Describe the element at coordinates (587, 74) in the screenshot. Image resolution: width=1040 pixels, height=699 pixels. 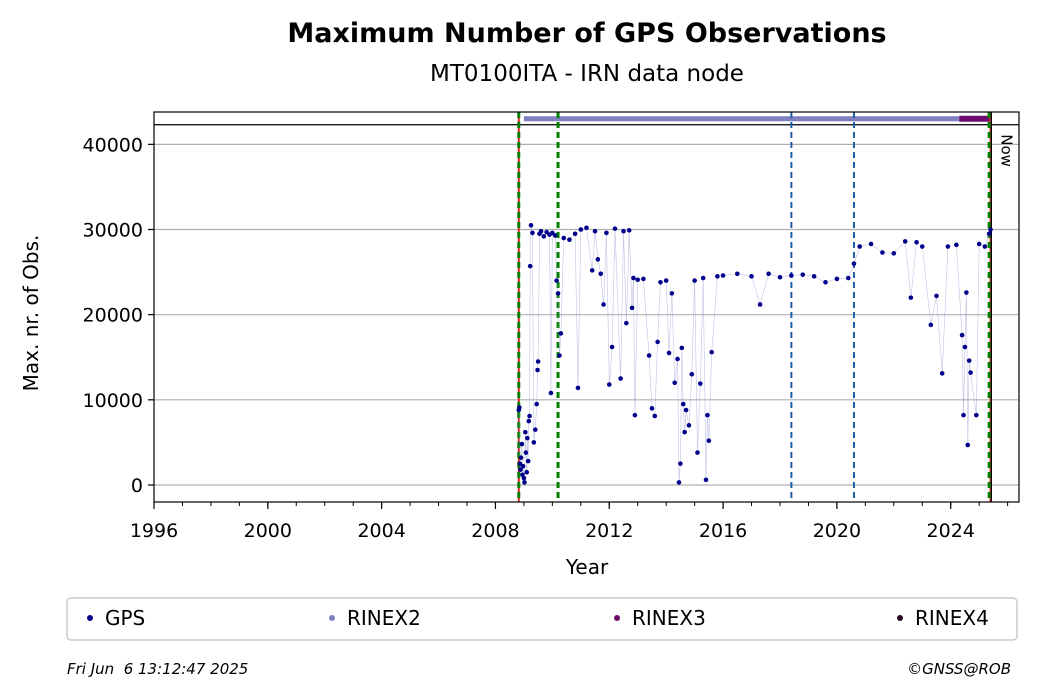
I see `chart-subtitle: MT0100ITA - IRN data node` at that location.